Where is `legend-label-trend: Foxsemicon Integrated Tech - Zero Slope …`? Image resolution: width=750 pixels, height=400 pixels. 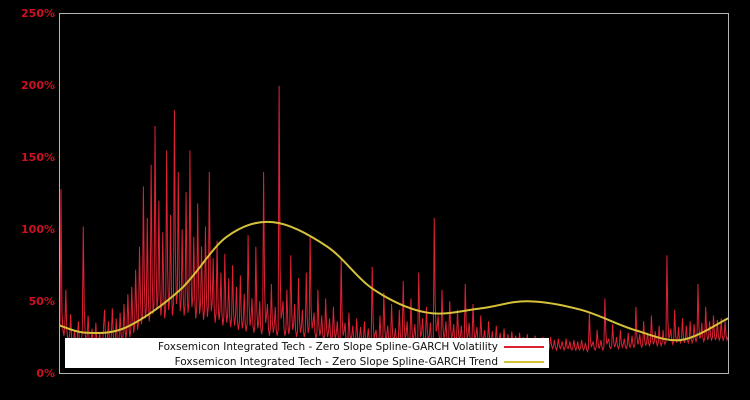 legend-label-trend: Foxsemicon Integrated Tech - Zero Slope … is located at coordinates (336, 361).